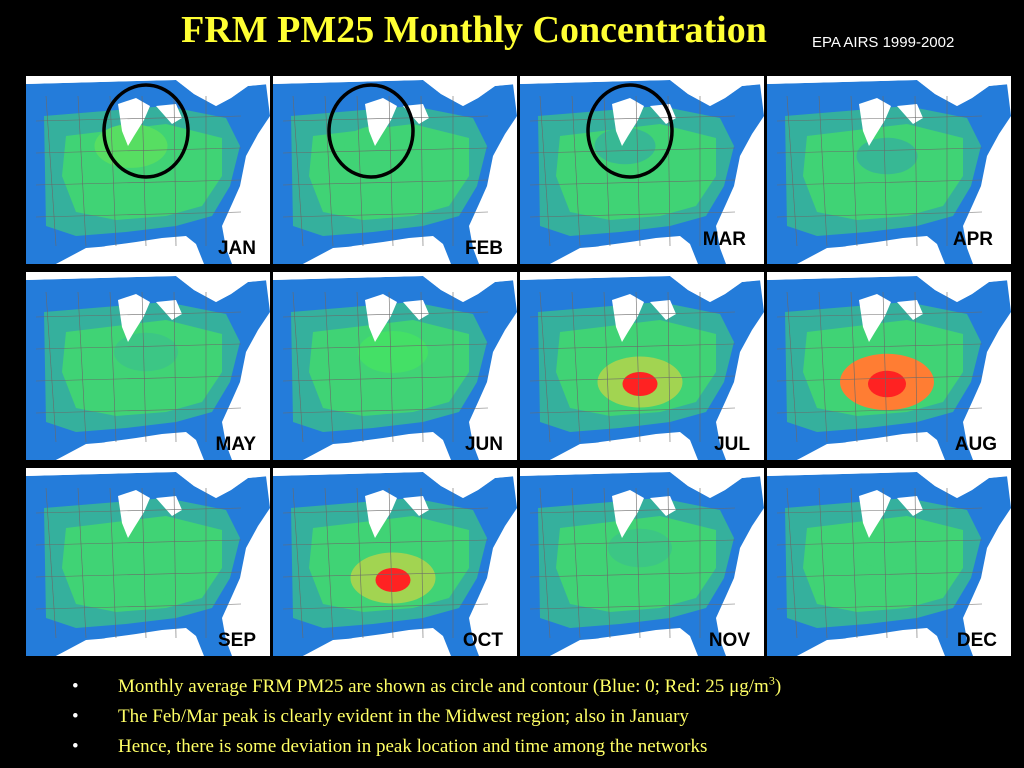 This screenshot has height=768, width=1024. I want to click on map-panel-apr: APR, so click(889, 170).